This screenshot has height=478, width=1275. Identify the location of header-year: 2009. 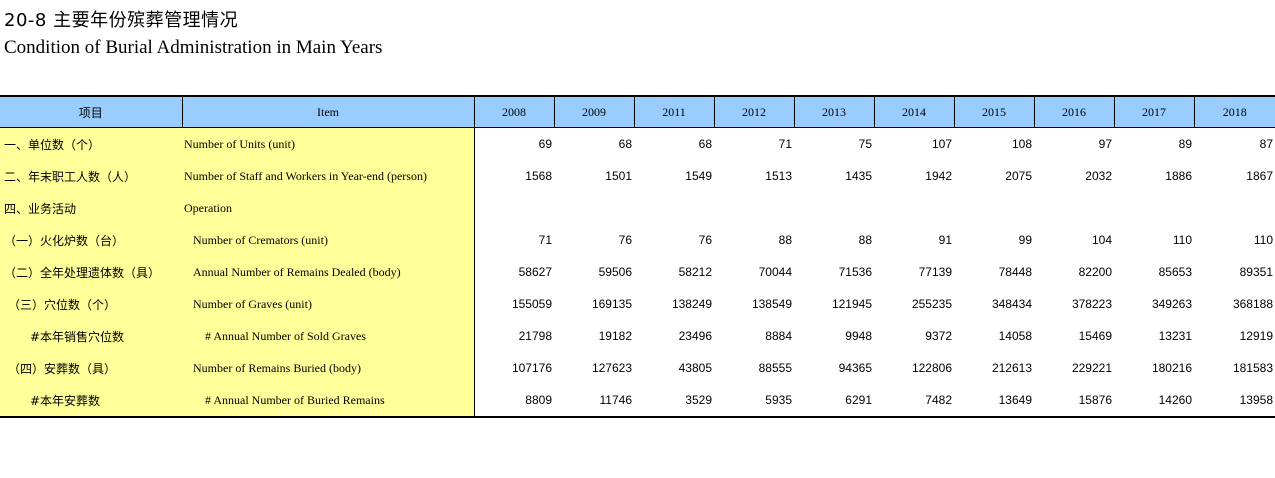
(593, 111).